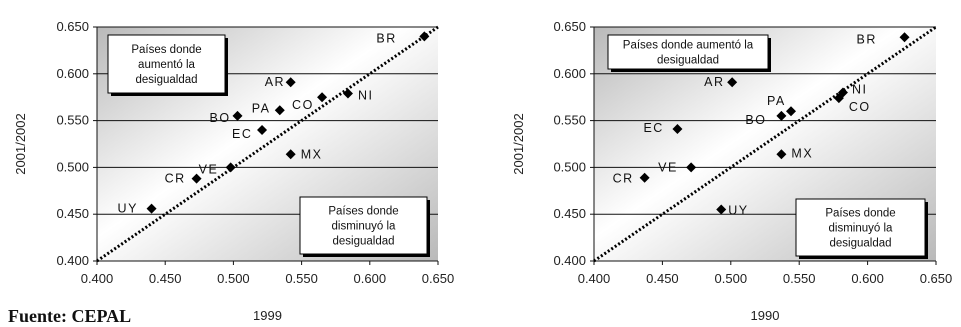 The image size is (961, 327). I want to click on x-axis-label: 1999, so click(267, 315).